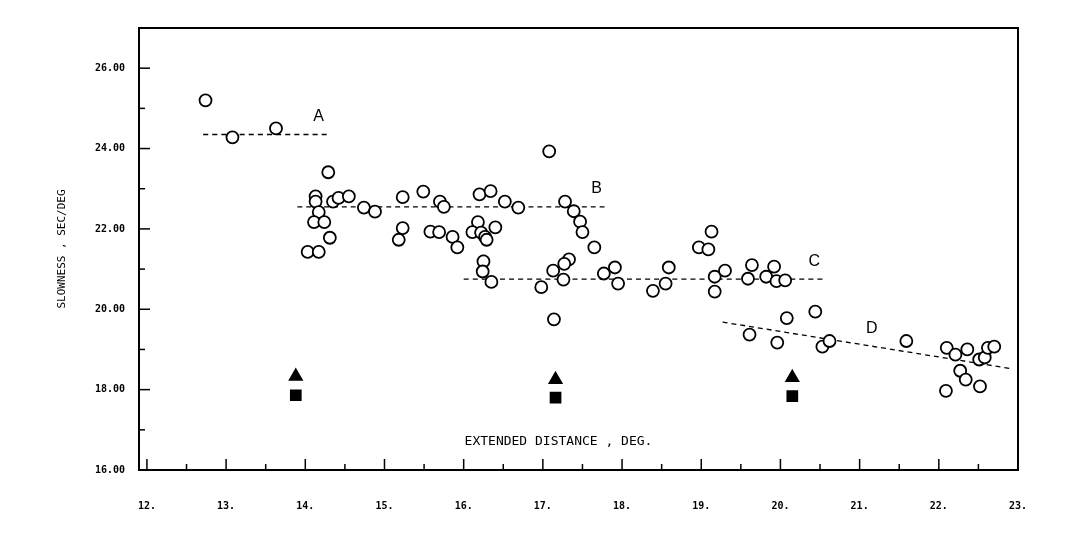  What do you see at coordinates (146, 505) in the screenshot?
I see `x-tick-label: 12.` at bounding box center [146, 505].